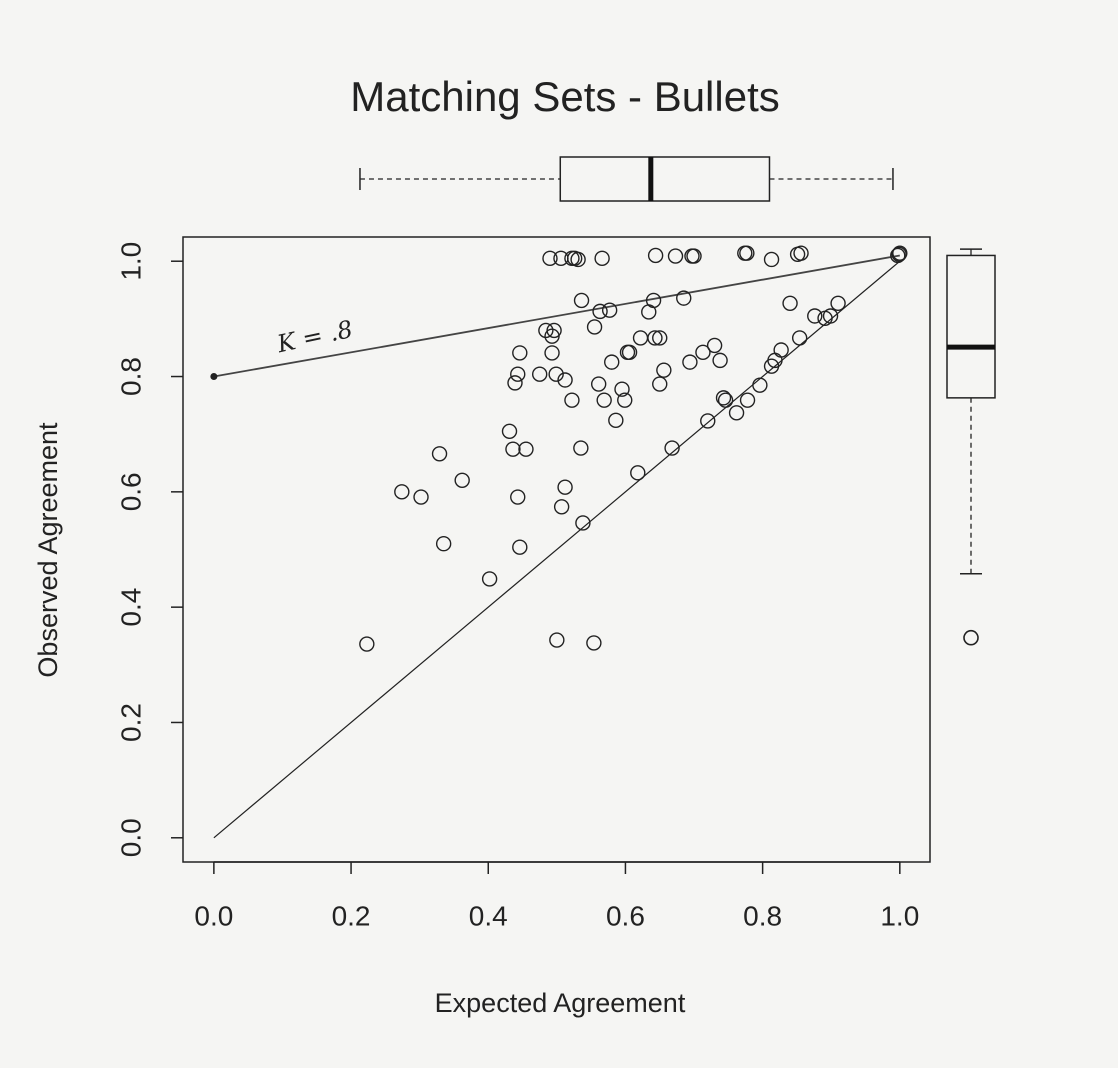  Describe the element at coordinates (130, 837) in the screenshot. I see `y-tick-label: 0.0` at that location.